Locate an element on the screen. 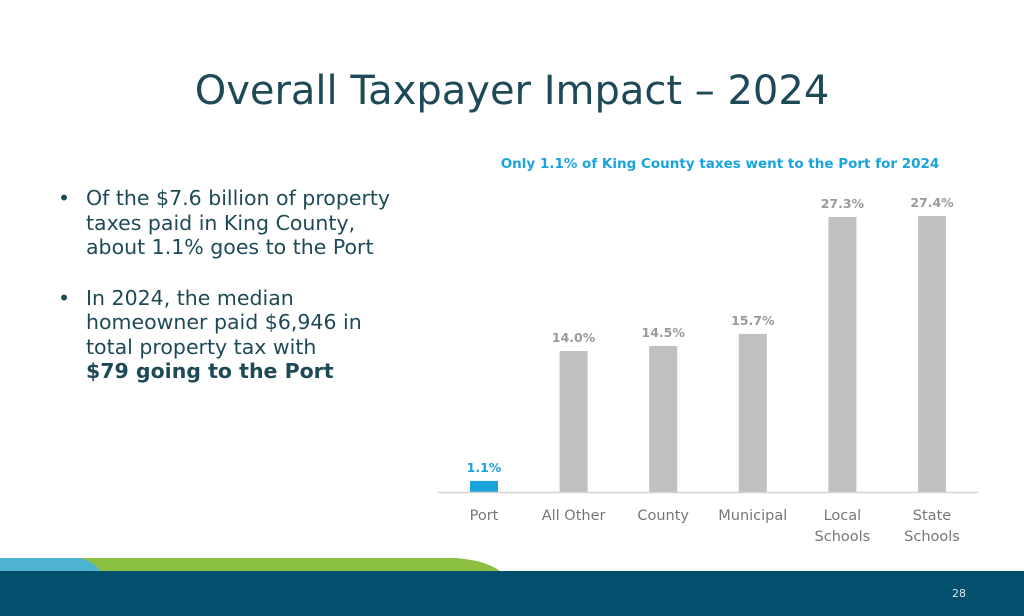 This screenshot has width=1024, height=616. x-tick-label: Municipal is located at coordinates (752, 516).